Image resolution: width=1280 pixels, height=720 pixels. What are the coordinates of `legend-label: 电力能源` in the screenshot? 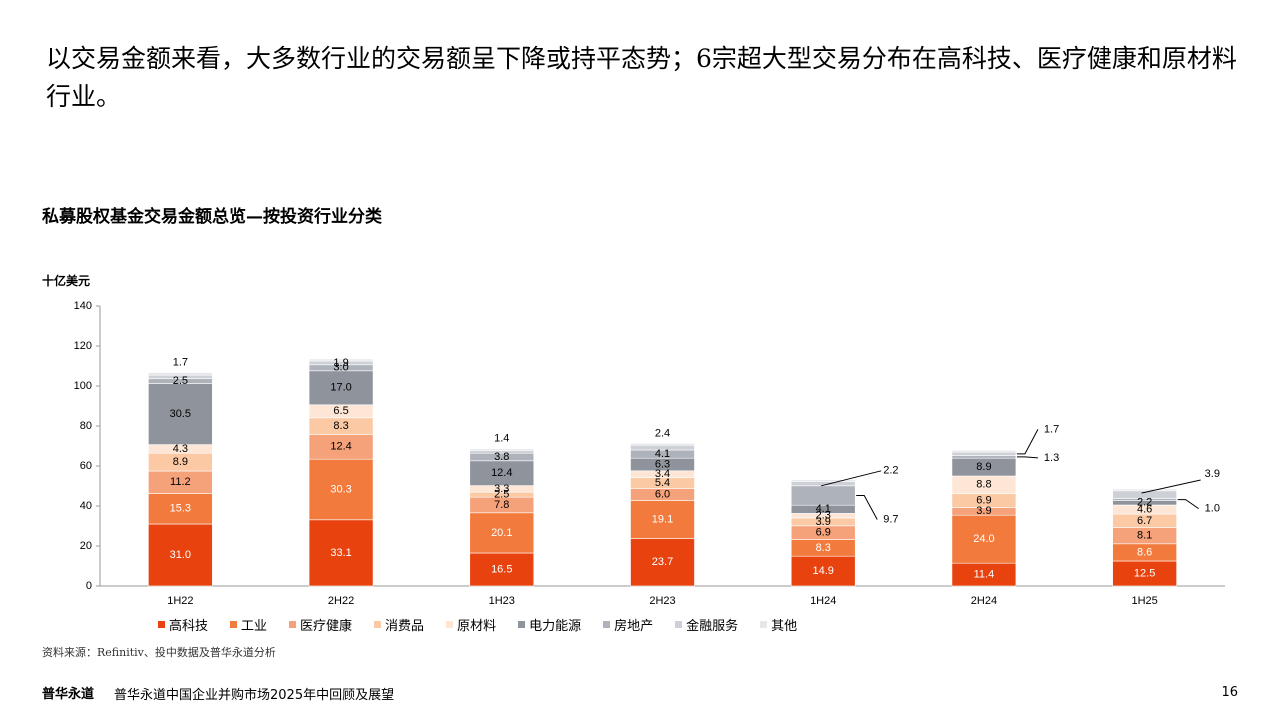 It's located at (555, 626).